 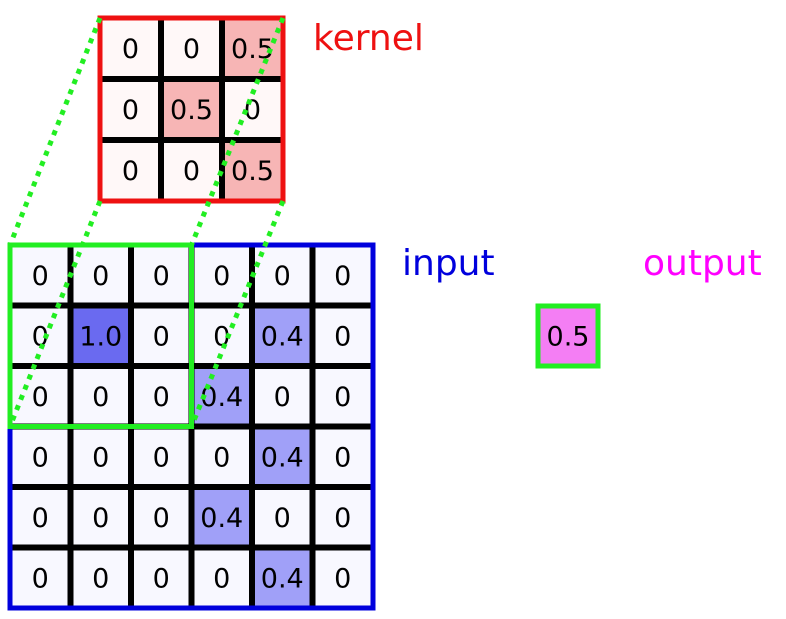 I want to click on input-cell-value: 1.0, so click(x=100, y=336).